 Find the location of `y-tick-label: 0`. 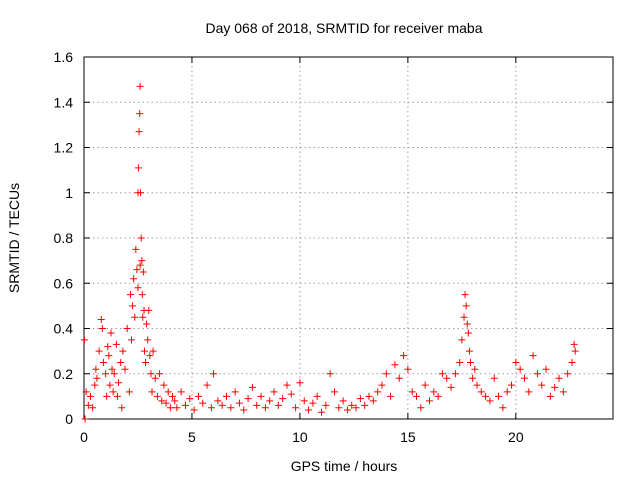

y-tick-label: 0 is located at coordinates (69, 419).